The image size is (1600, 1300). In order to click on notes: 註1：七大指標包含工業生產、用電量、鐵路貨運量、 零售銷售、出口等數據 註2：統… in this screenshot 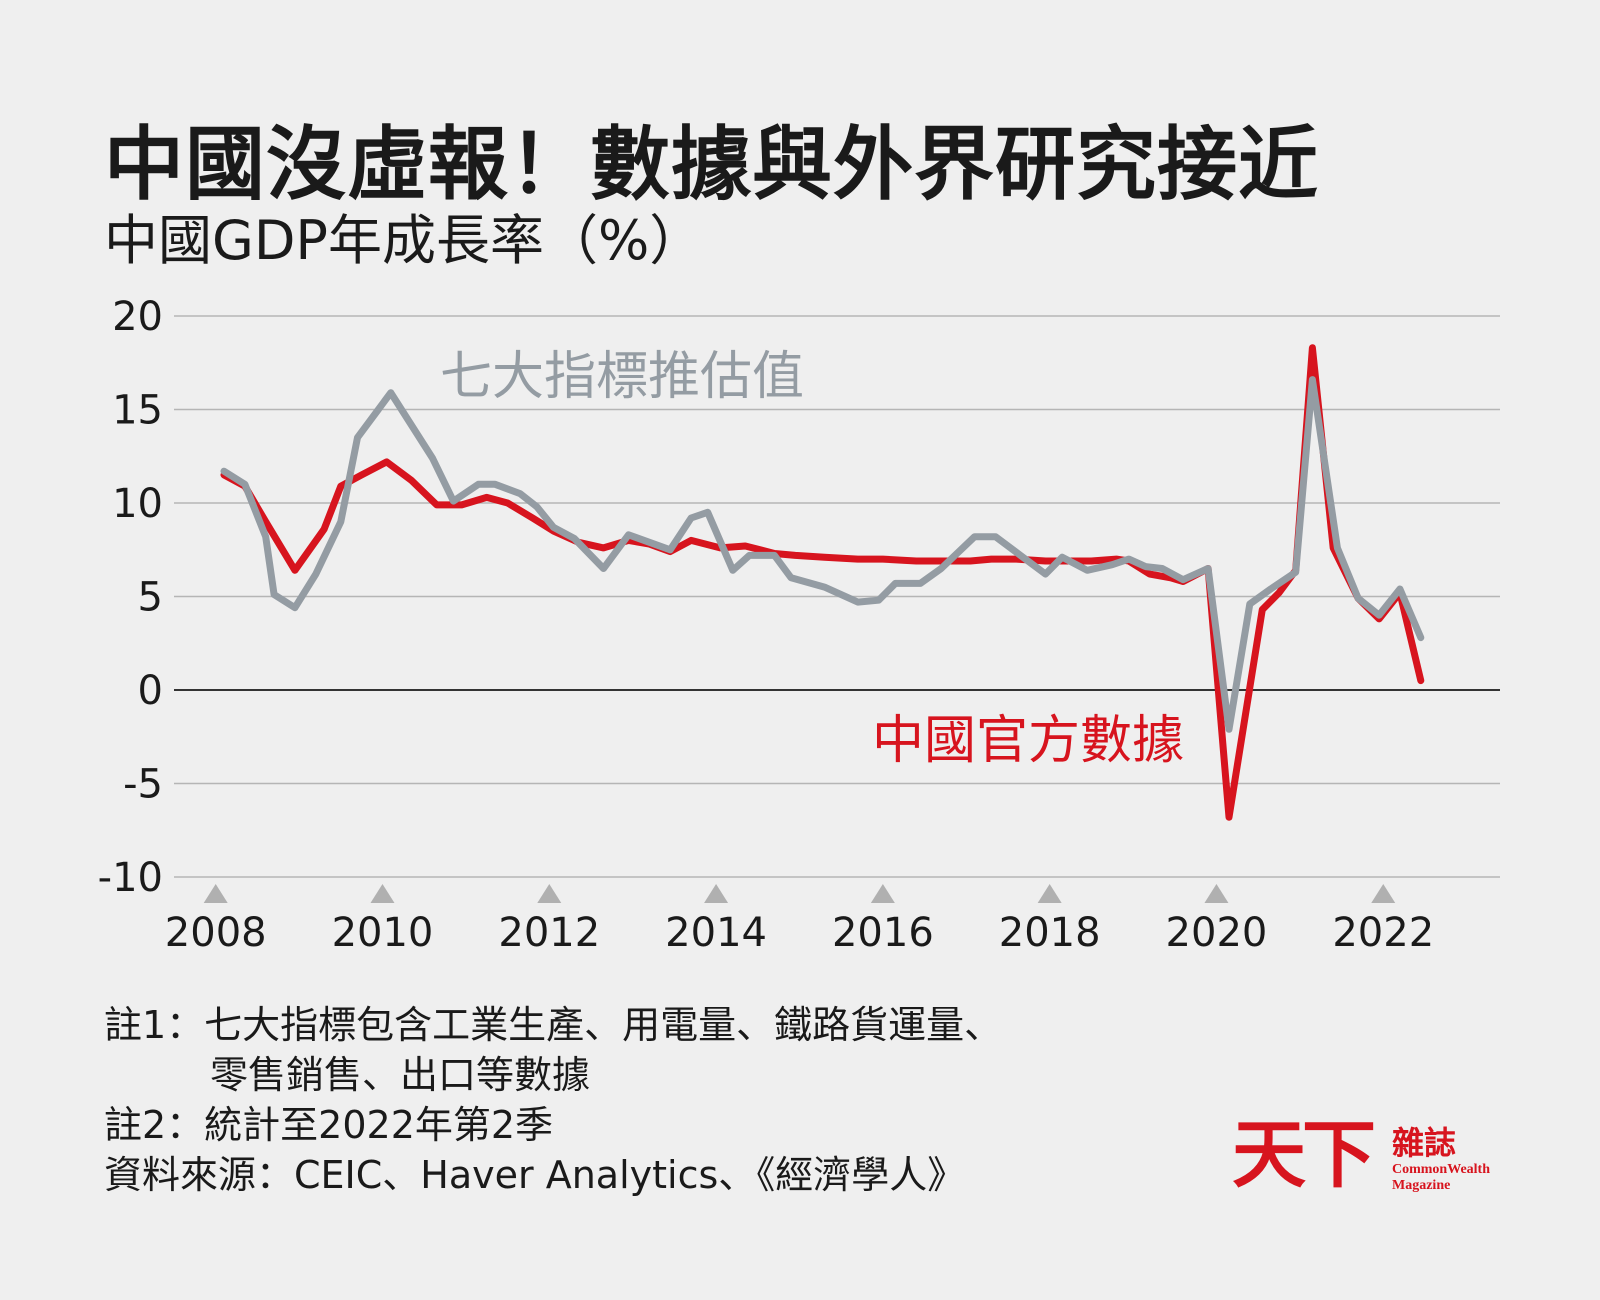, I will do `click(553, 1100)`.